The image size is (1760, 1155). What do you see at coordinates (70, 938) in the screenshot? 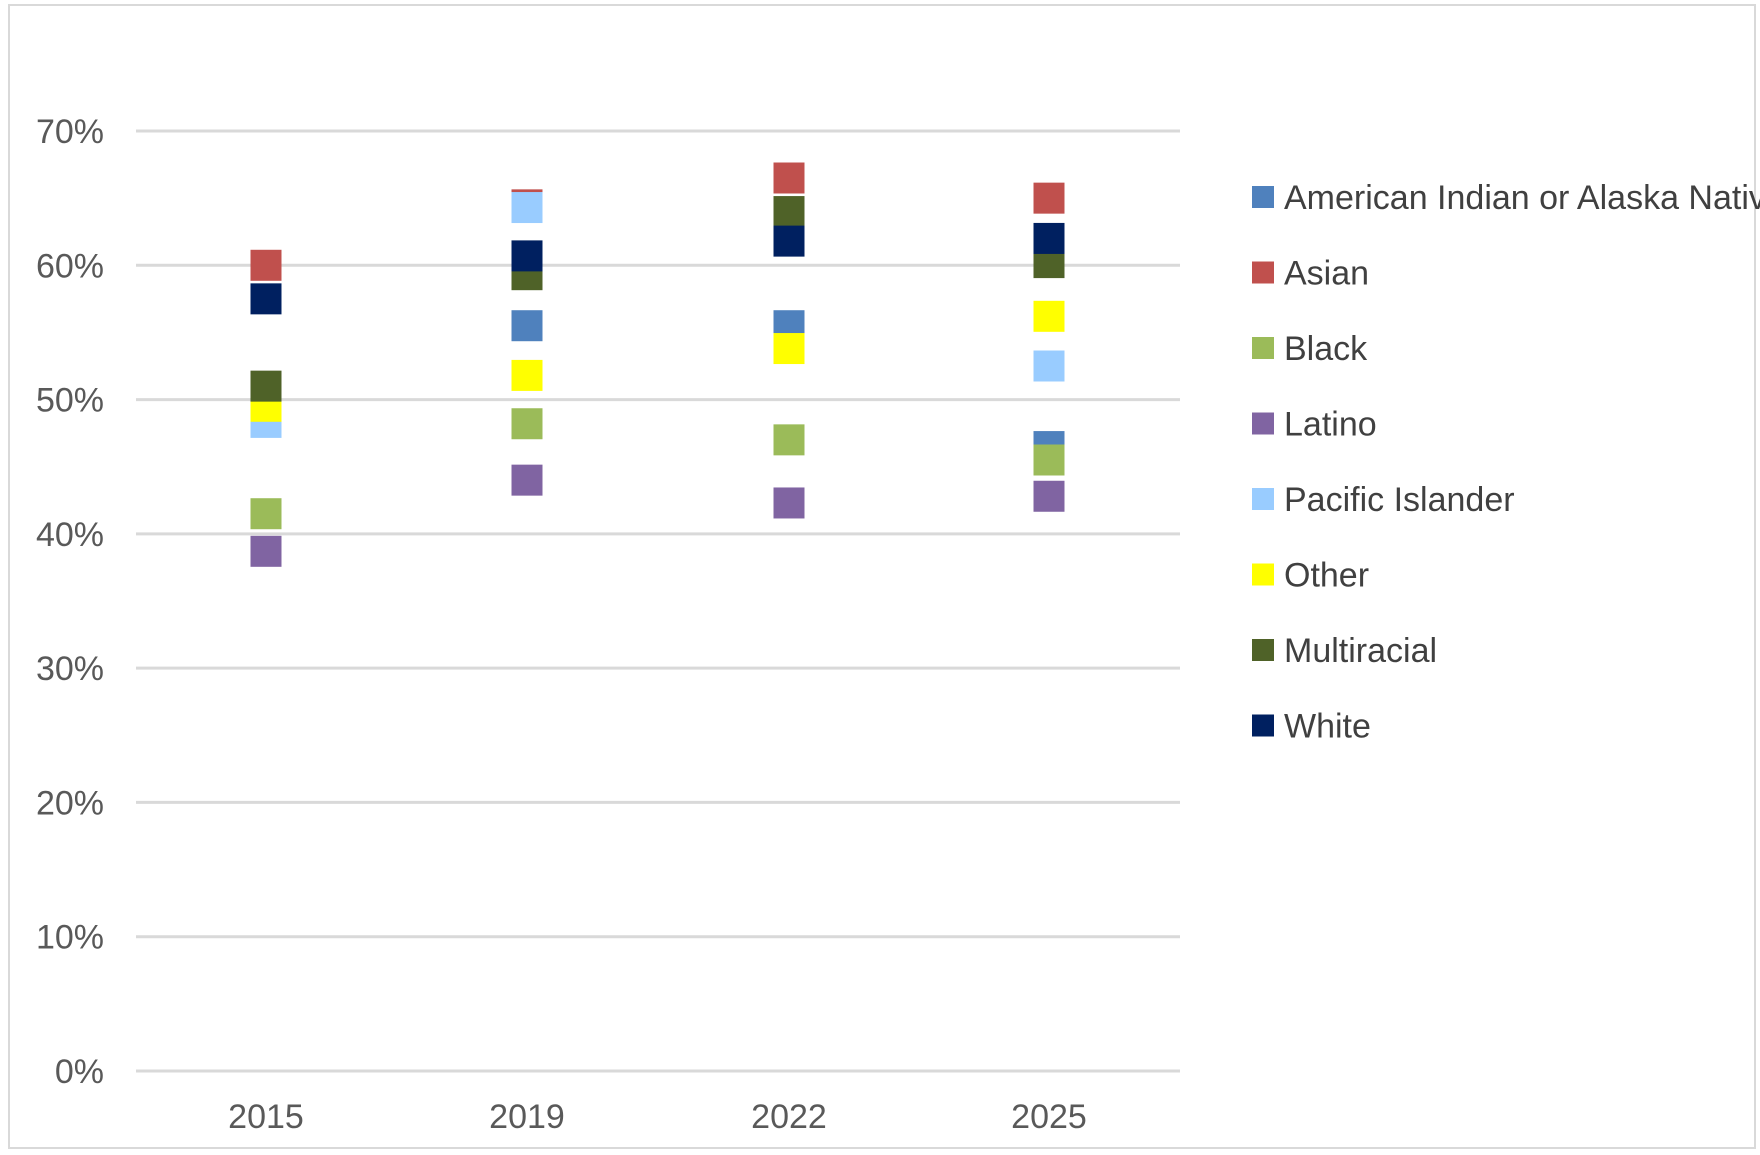
I see `y-tick-label: 10%` at bounding box center [70, 938].